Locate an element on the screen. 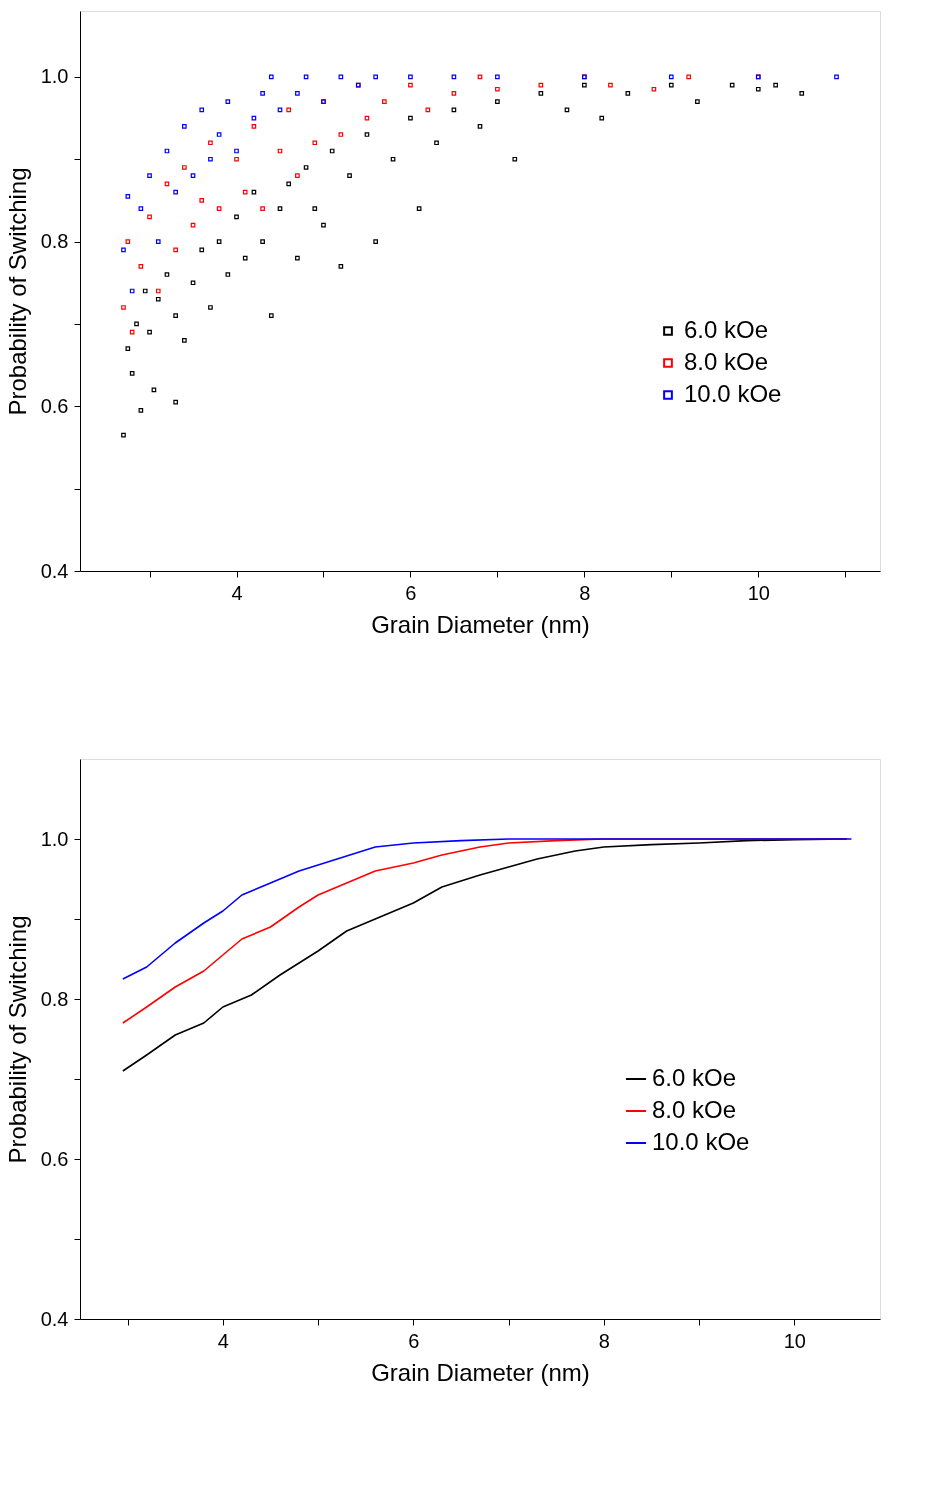  line-series is located at coordinates (487, 909).